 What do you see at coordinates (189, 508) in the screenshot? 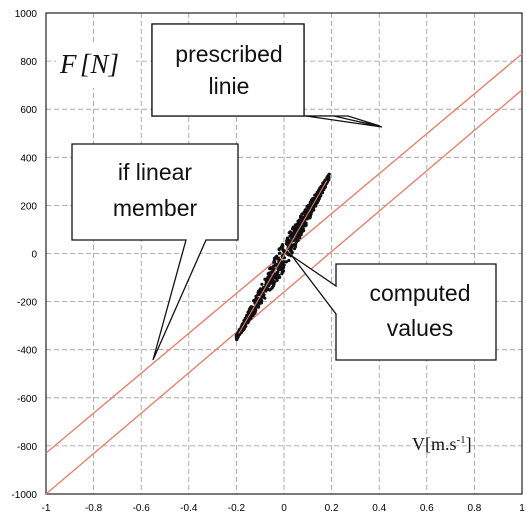
I see `x-tick-label: -0.4` at bounding box center [189, 508].